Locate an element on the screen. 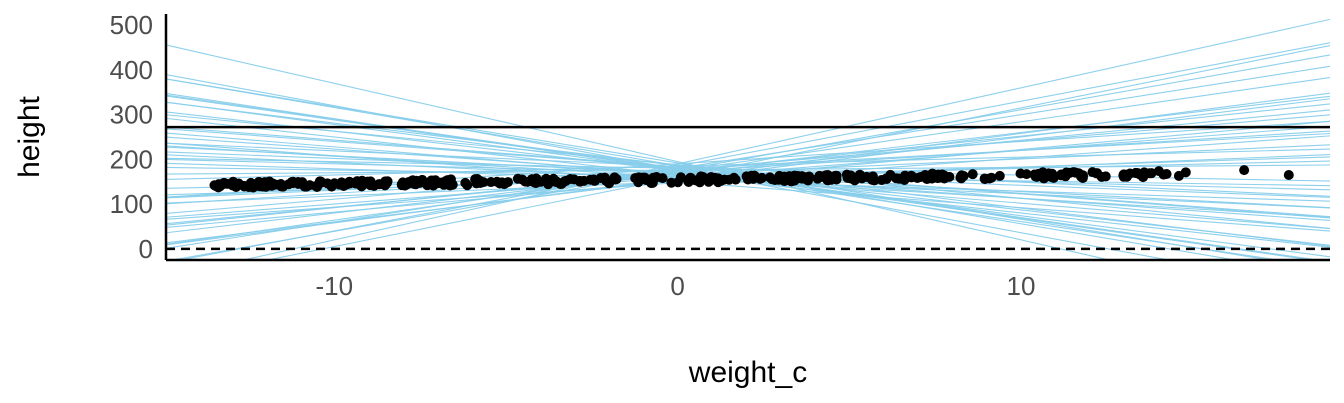  data-points is located at coordinates (751, 179).